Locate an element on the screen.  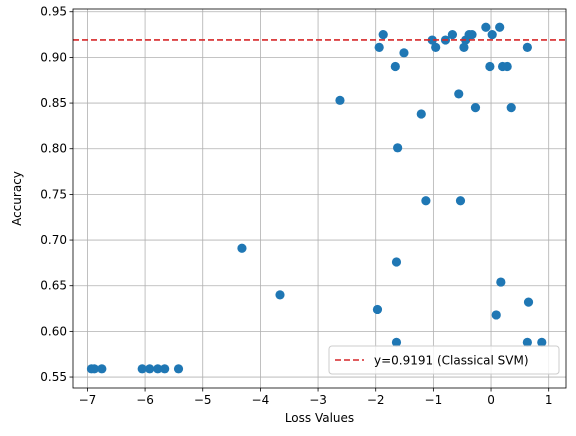
y-tick-label: 0.70 is located at coordinates (53, 240).